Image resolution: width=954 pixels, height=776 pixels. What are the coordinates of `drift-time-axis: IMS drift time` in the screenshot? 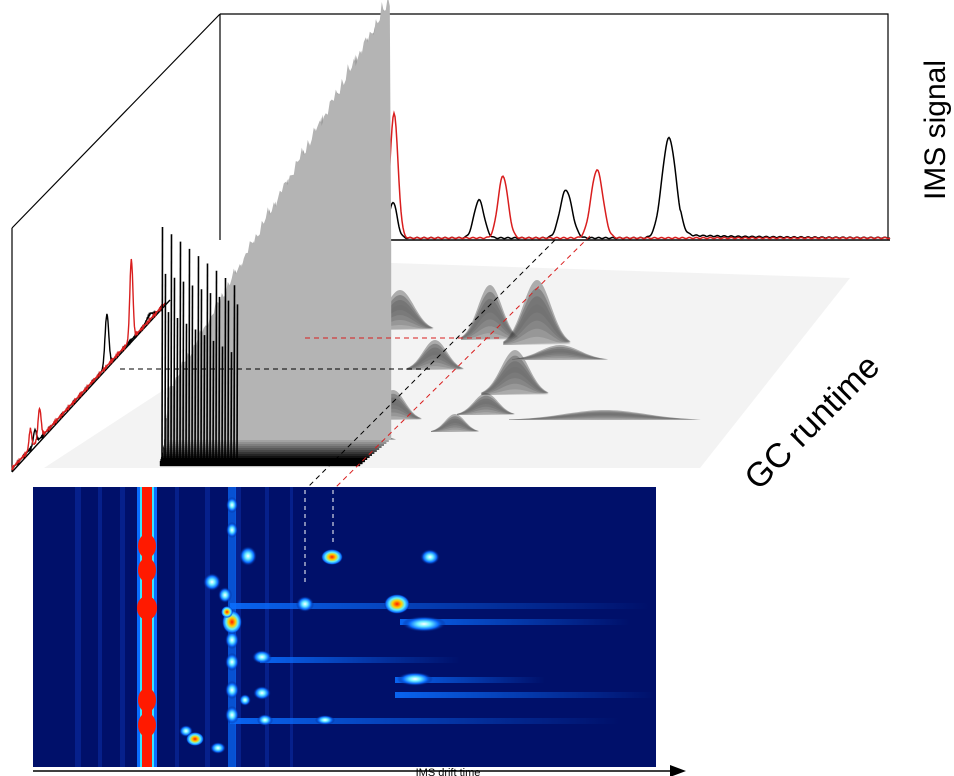 It's located at (359, 770).